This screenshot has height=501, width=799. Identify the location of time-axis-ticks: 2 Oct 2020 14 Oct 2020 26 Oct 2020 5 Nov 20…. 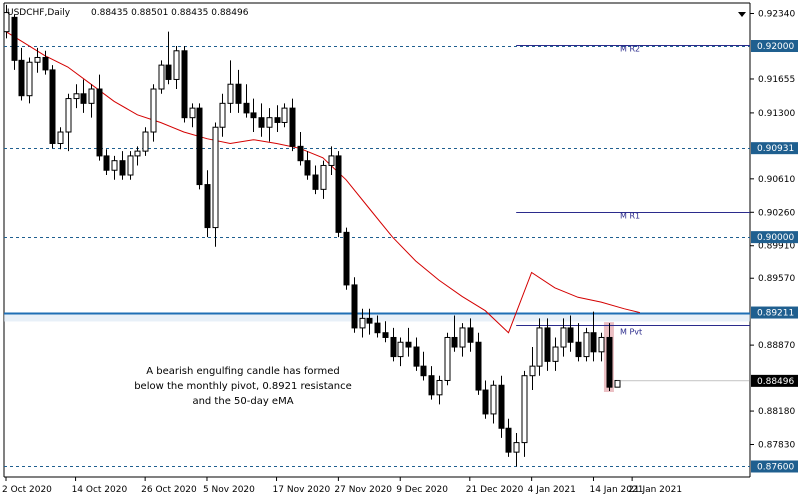
(342, 486).